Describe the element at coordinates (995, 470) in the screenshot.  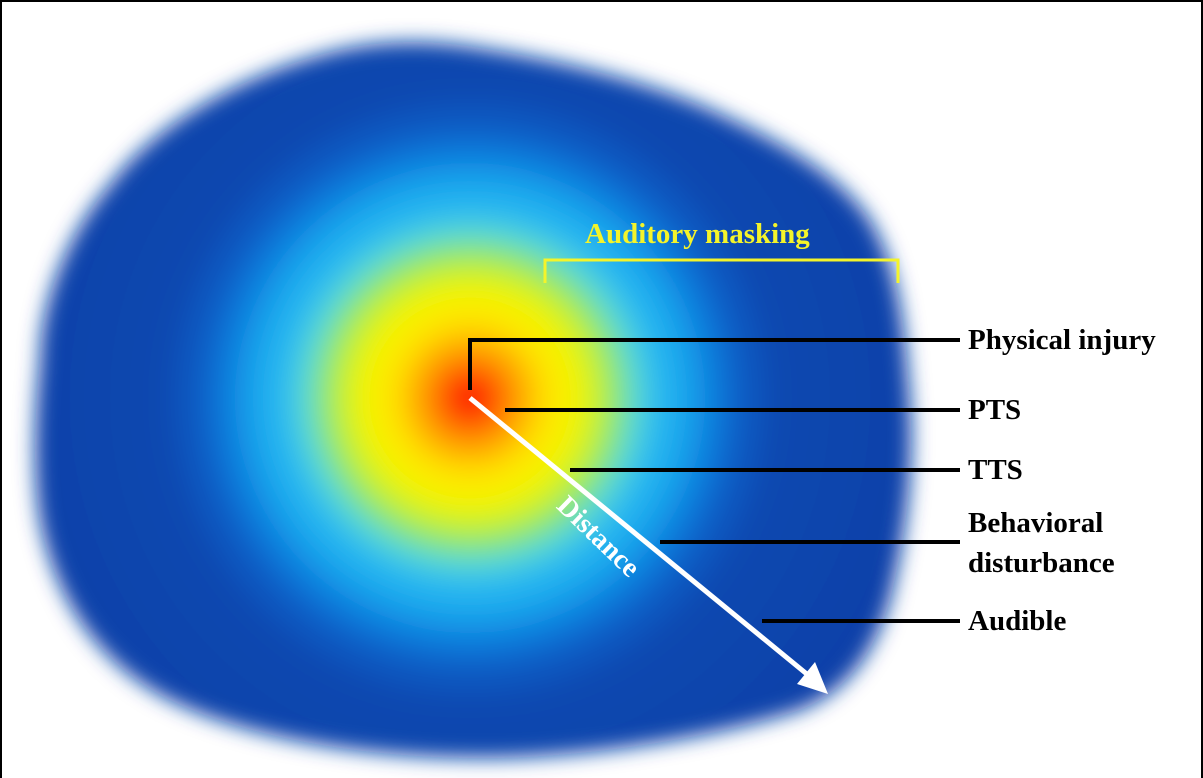
I see `tts-label: TTS` at that location.